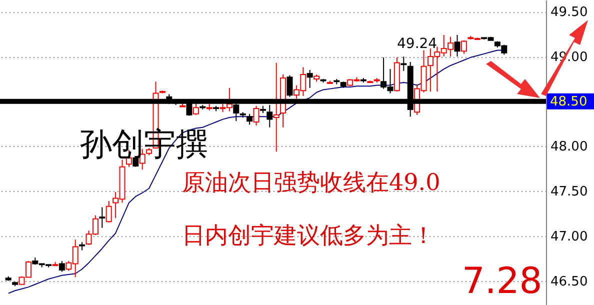  What do you see at coordinates (308, 236) in the screenshot?
I see `annotation: 日内创宇建议低多为主！` at bounding box center [308, 236].